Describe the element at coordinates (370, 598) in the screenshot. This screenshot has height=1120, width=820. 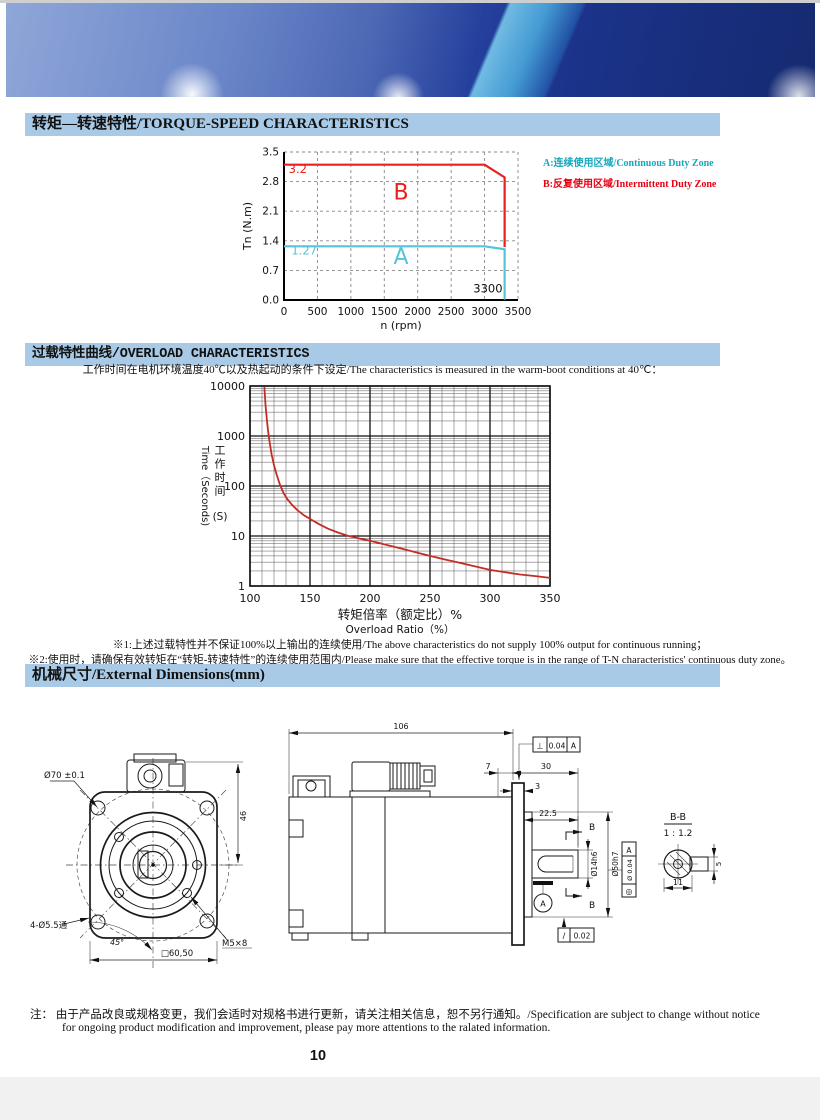
I see `x-tick: 200` at that location.